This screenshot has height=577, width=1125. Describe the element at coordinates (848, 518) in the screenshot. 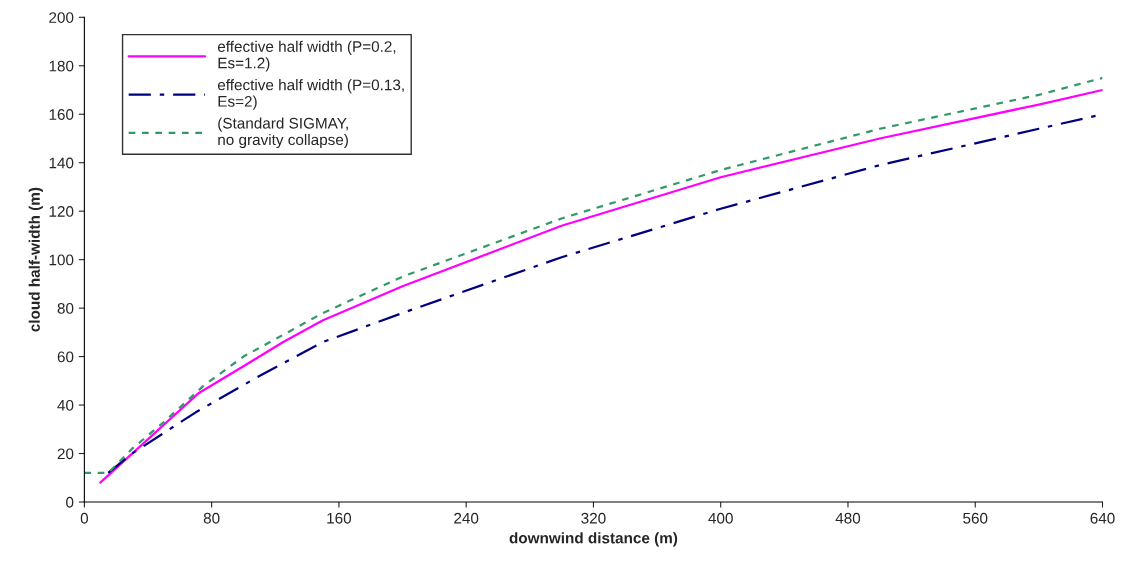

I see `x-tick-label: 480` at that location.